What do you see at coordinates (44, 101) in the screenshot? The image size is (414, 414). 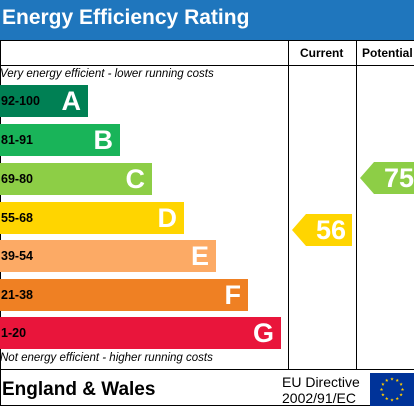 I see `band-a: 92-100 A` at bounding box center [44, 101].